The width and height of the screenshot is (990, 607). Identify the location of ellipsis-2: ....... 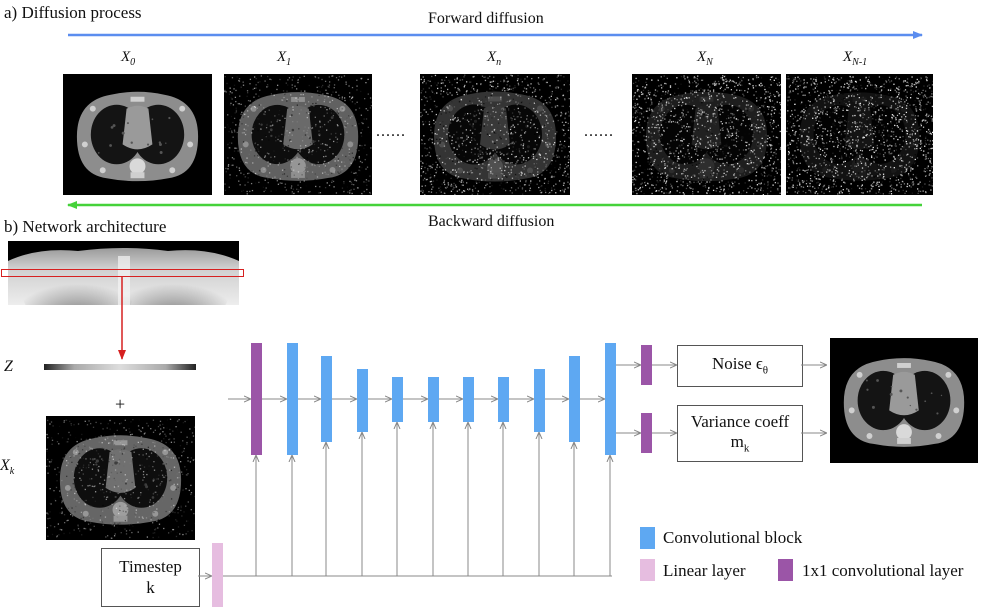
(599, 131).